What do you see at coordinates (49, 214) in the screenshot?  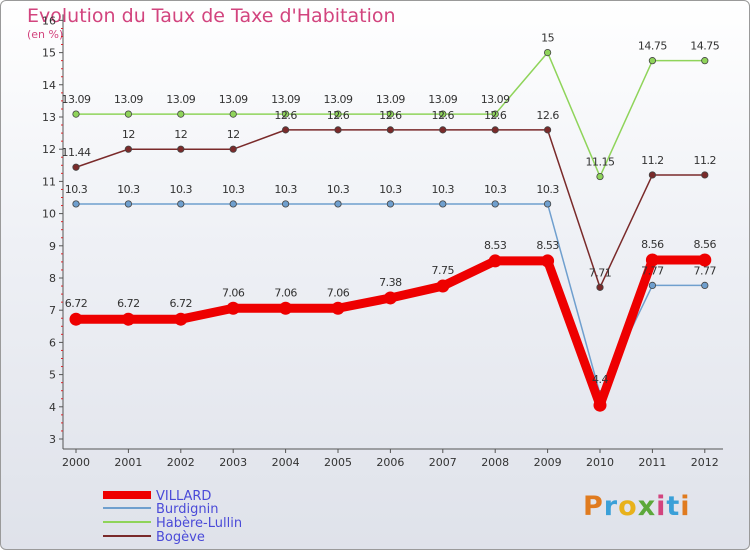 I see `y-tick-label: 10` at bounding box center [49, 214].